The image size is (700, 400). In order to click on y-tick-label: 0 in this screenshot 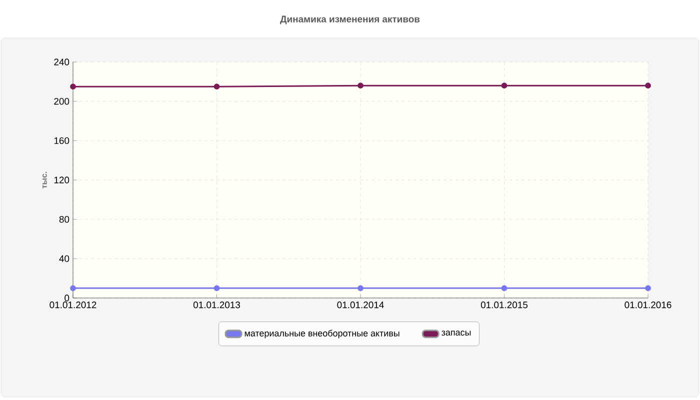, I will do `click(67, 298)`.